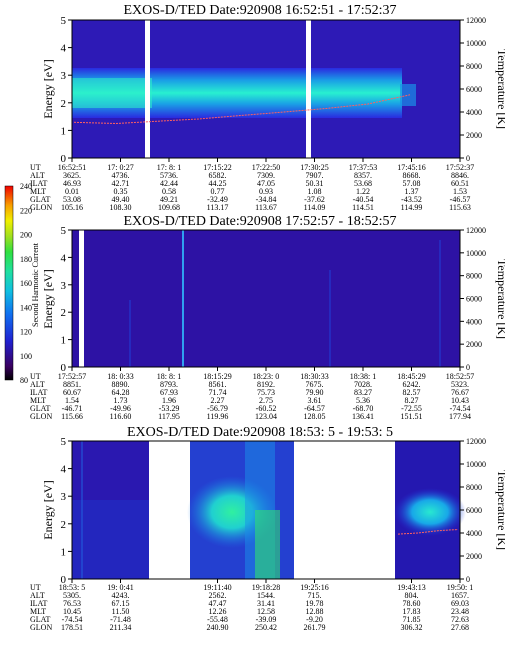  What do you see at coordinates (72, 191) in the screenshot?
I see `panel-1-cell: 0.01` at bounding box center [72, 191].